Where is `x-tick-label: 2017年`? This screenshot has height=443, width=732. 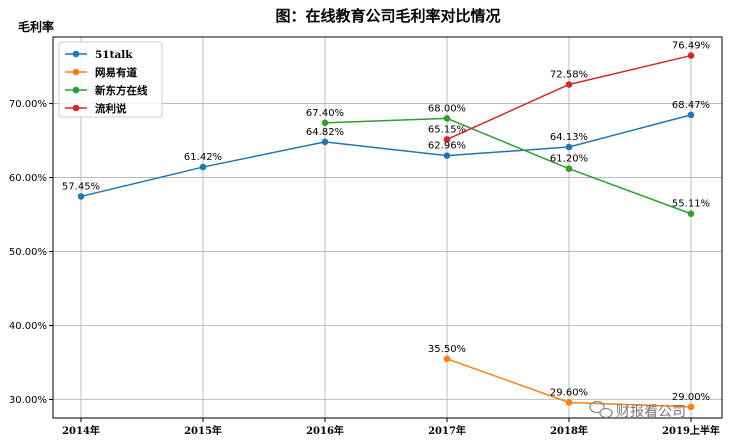
x-tick-label: 2017年 is located at coordinates (447, 430).